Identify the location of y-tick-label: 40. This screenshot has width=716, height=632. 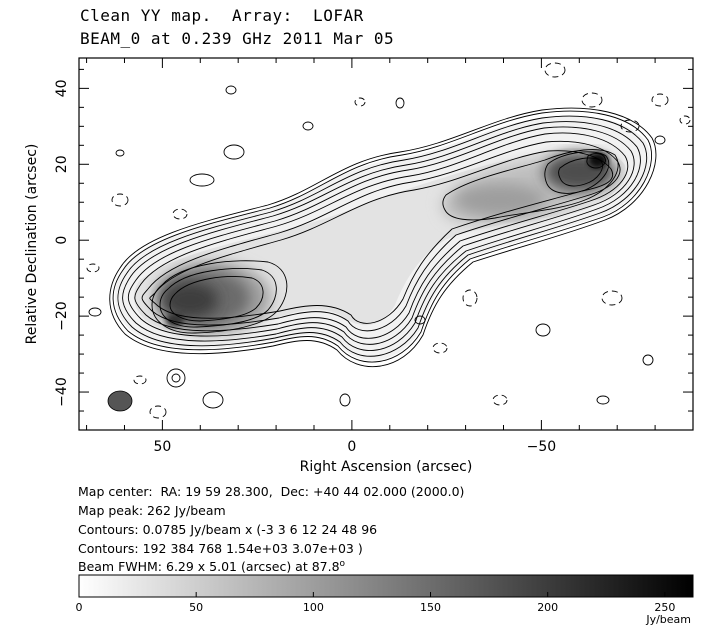
(62, 88).